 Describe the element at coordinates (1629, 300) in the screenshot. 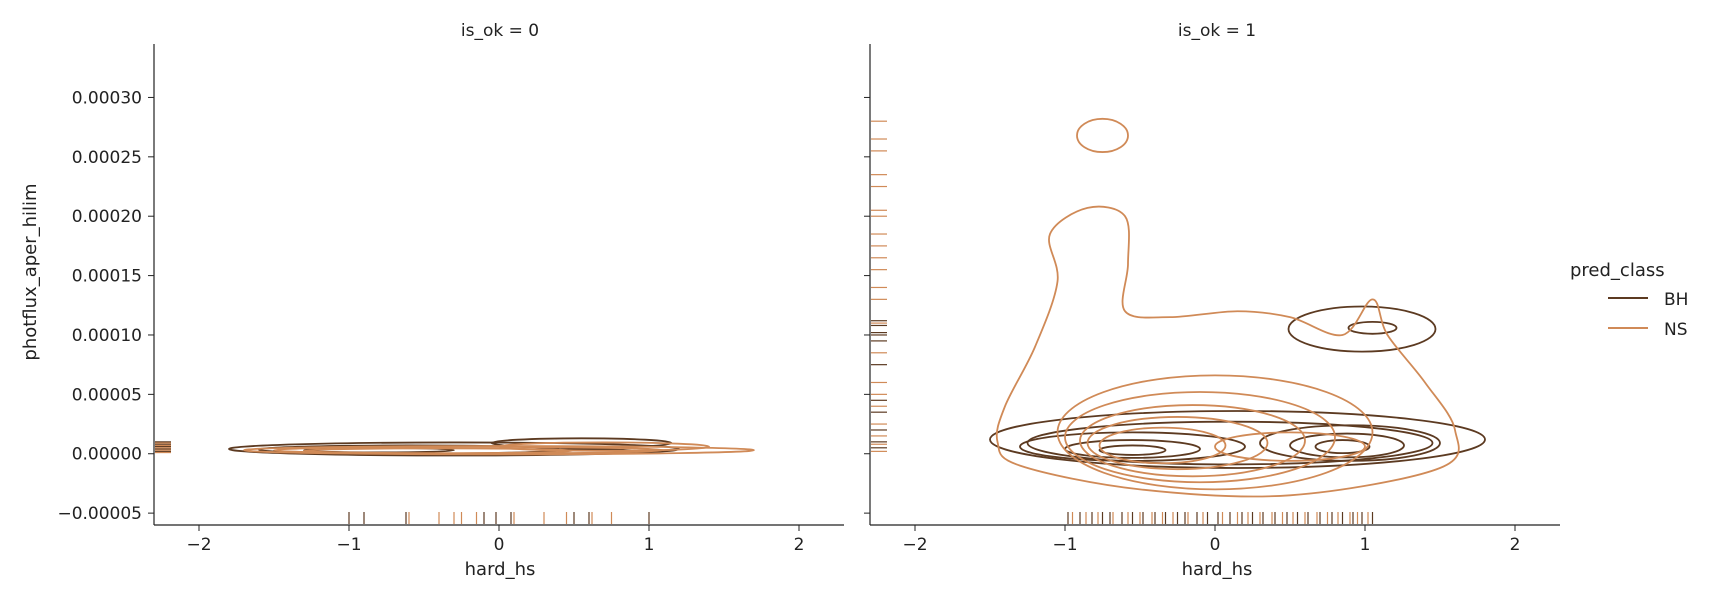

I see `legend: pred_class BH NS` at that location.